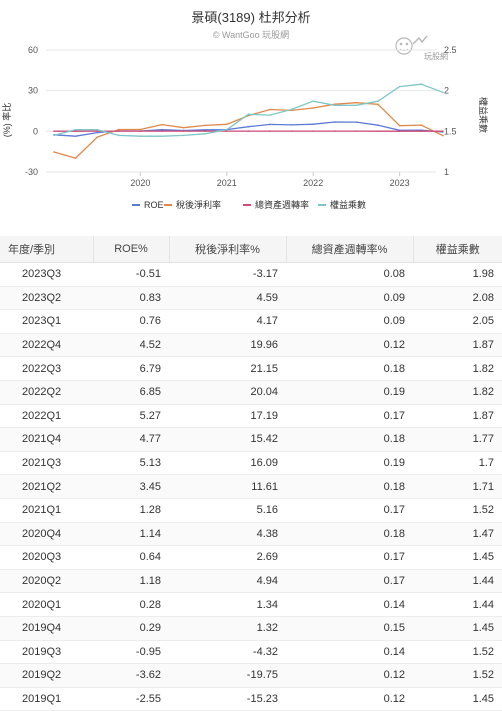 Image resolution: width=502 pixels, height=711 pixels. Describe the element at coordinates (342, 204) in the screenshot. I see `legend-item: 權益乘數` at that location.